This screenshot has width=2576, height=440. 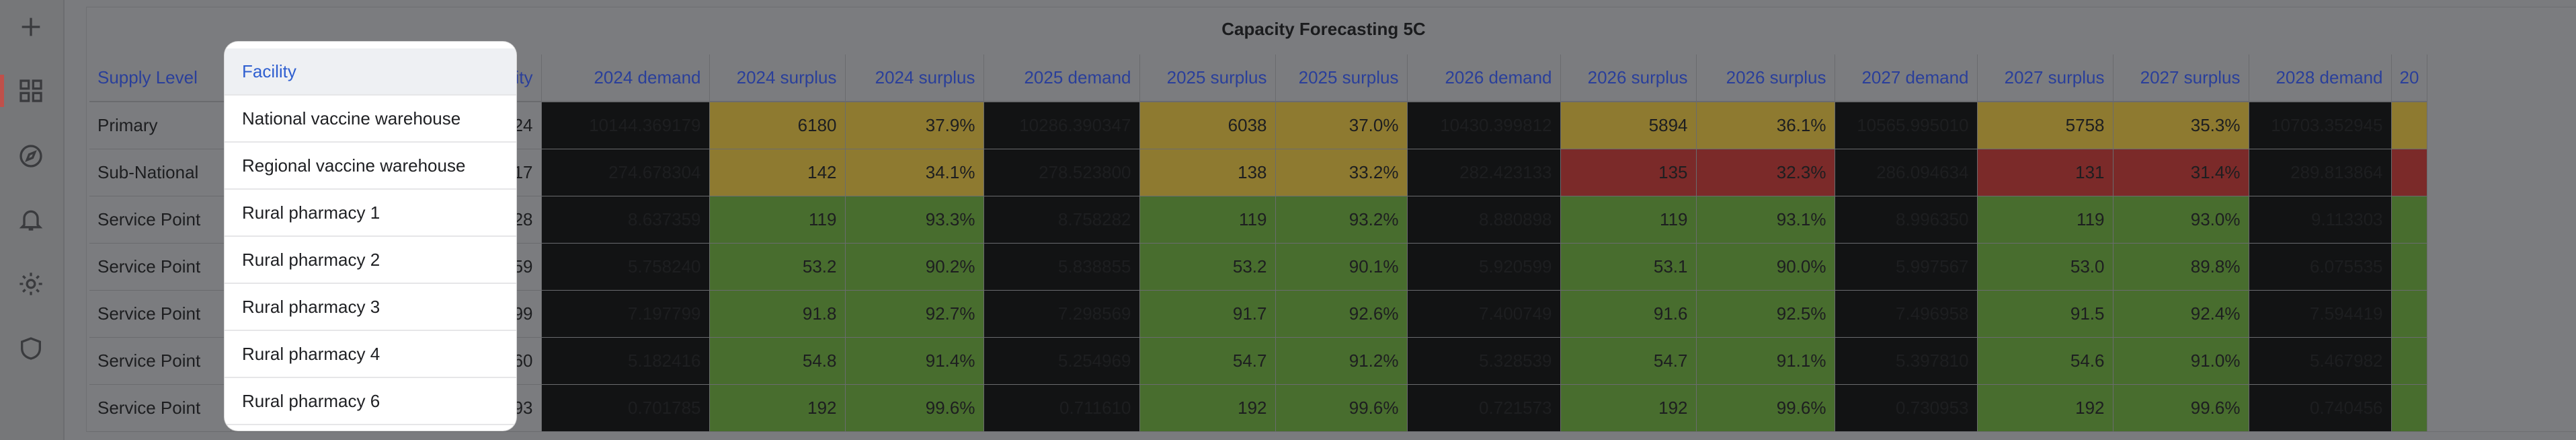 What do you see at coordinates (160, 125) in the screenshot?
I see `cell-supply-level: Primary` at bounding box center [160, 125].